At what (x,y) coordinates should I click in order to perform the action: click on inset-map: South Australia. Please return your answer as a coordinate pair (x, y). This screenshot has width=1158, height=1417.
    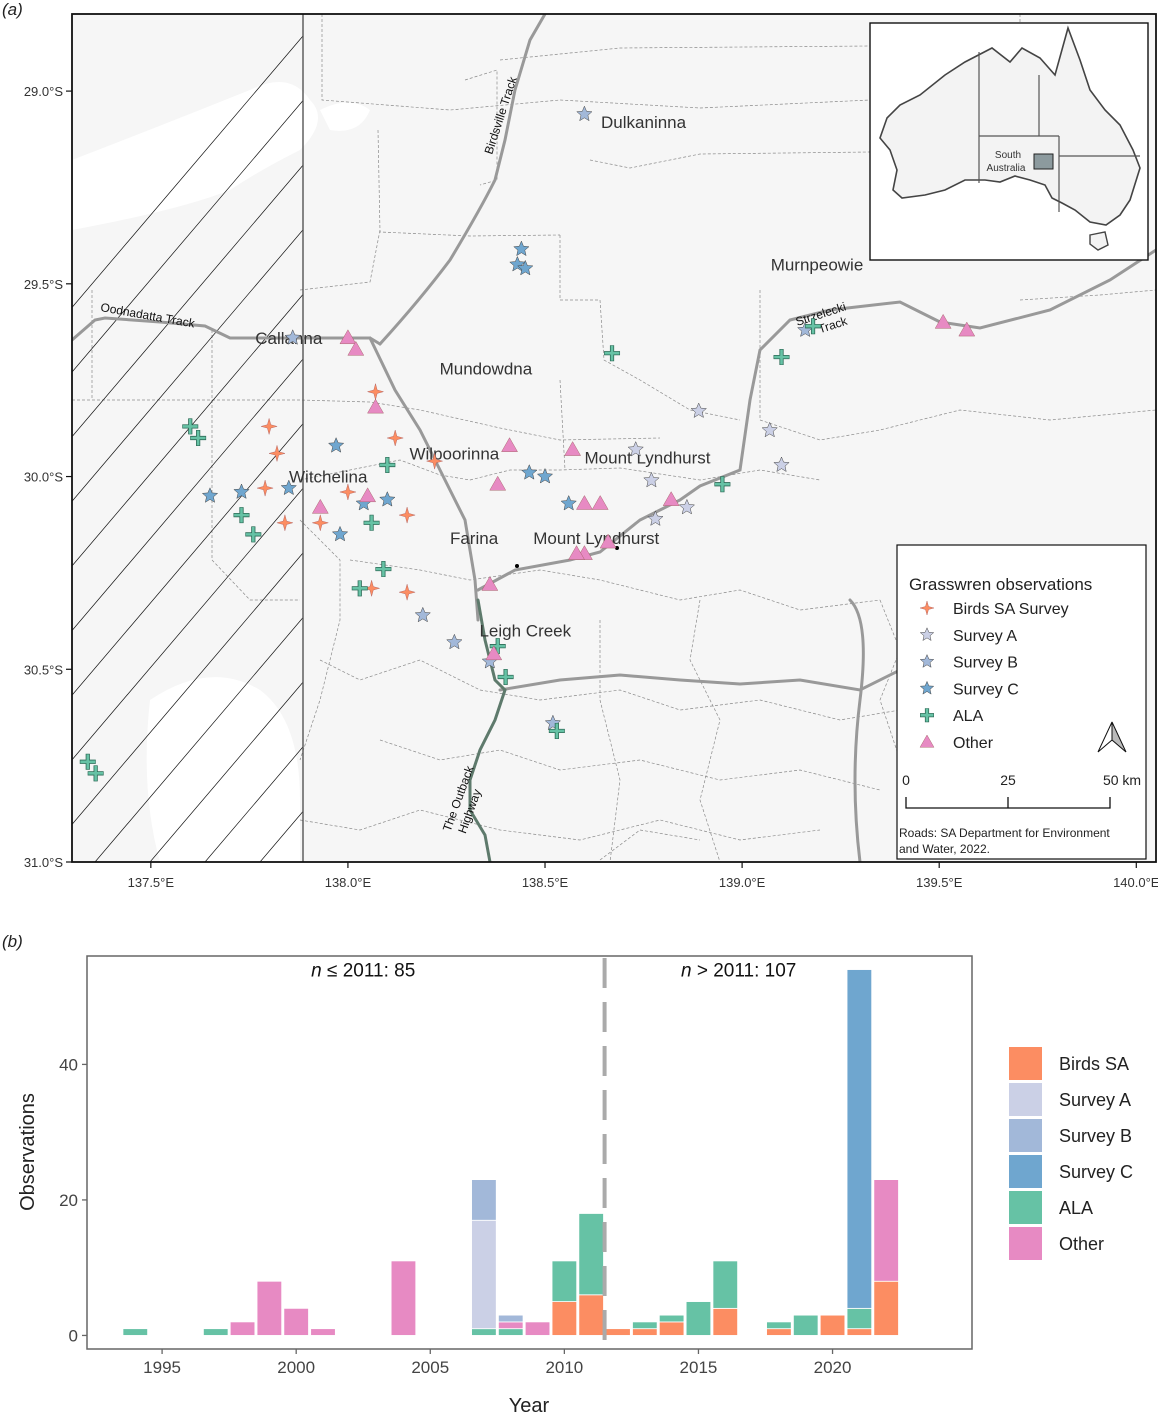
    Looking at the image, I should click on (1009, 141).